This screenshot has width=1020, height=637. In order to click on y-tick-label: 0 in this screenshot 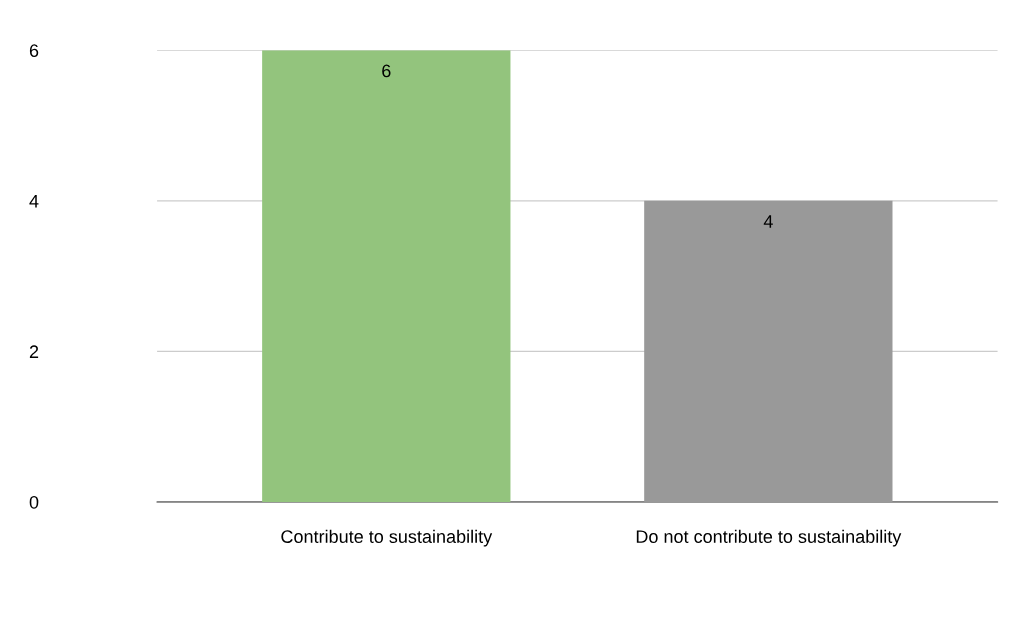, I will do `click(34, 502)`.